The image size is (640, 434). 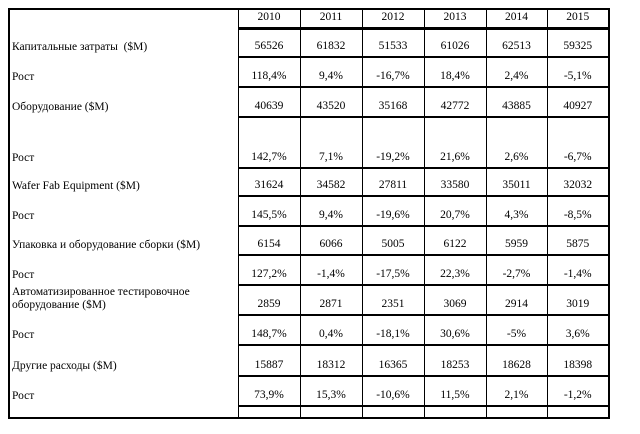 I want to click on year-header-2011: 2011, so click(x=330, y=19).